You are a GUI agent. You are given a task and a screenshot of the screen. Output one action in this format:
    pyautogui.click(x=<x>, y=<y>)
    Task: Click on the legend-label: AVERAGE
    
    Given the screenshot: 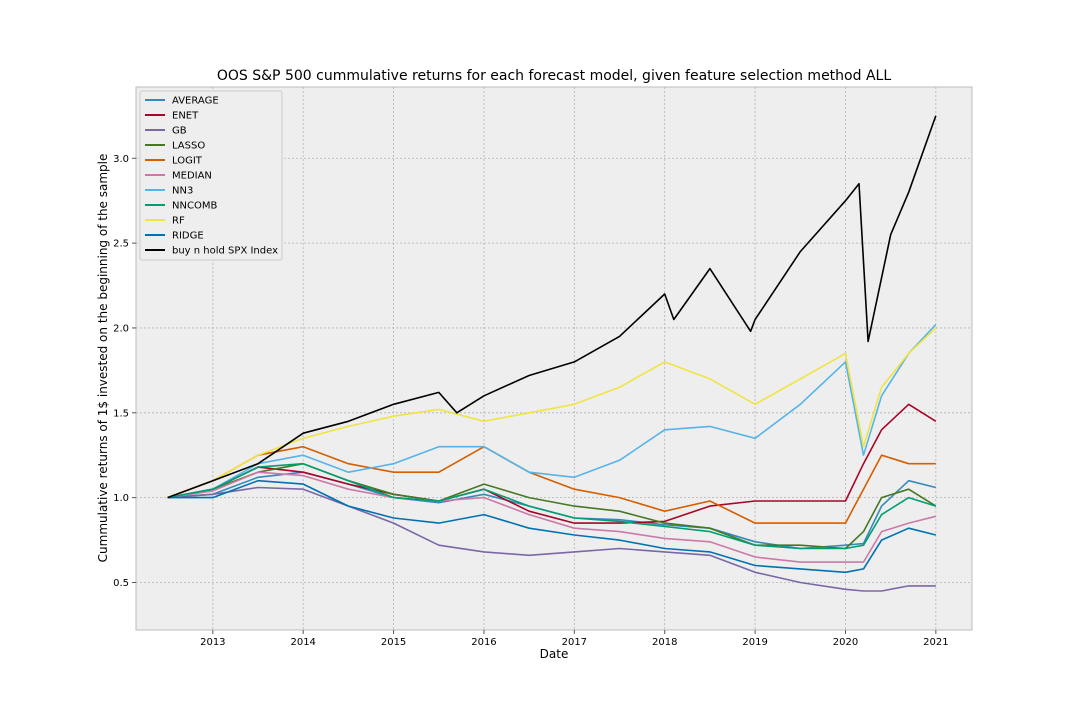 What is the action you would take?
    pyautogui.click(x=195, y=101)
    